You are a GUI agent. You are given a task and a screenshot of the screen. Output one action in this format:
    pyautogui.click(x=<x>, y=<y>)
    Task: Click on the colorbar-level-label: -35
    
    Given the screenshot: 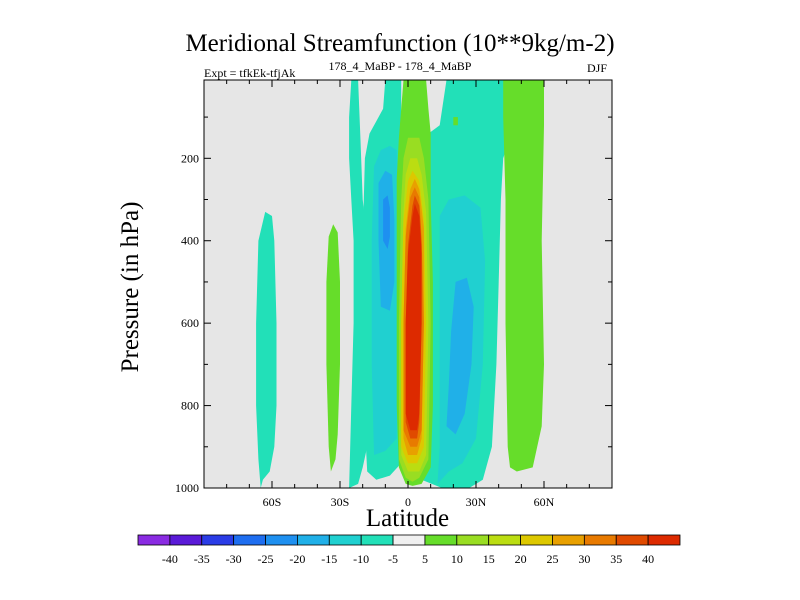 What is the action you would take?
    pyautogui.click(x=202, y=559)
    